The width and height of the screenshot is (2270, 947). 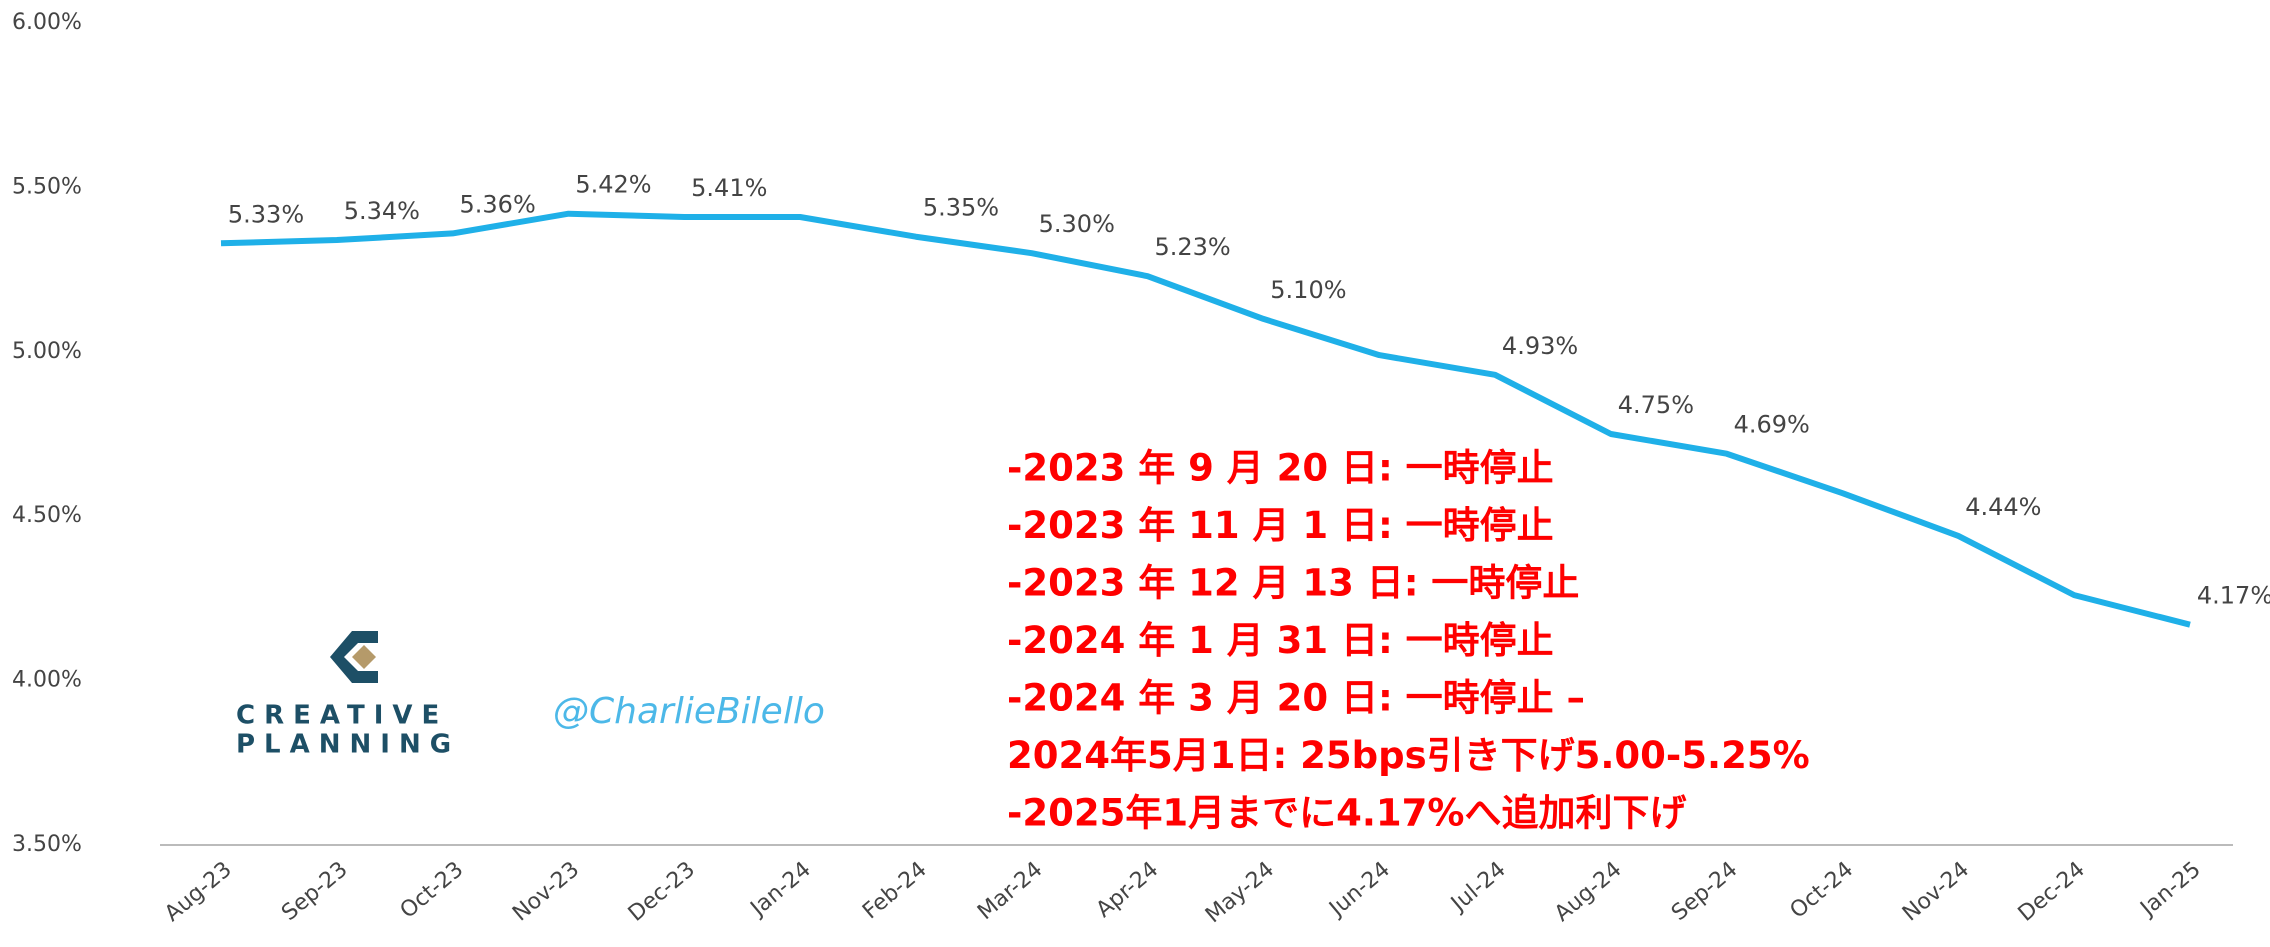 I want to click on x-tick-label: Nov-24, so click(x=1936, y=891).